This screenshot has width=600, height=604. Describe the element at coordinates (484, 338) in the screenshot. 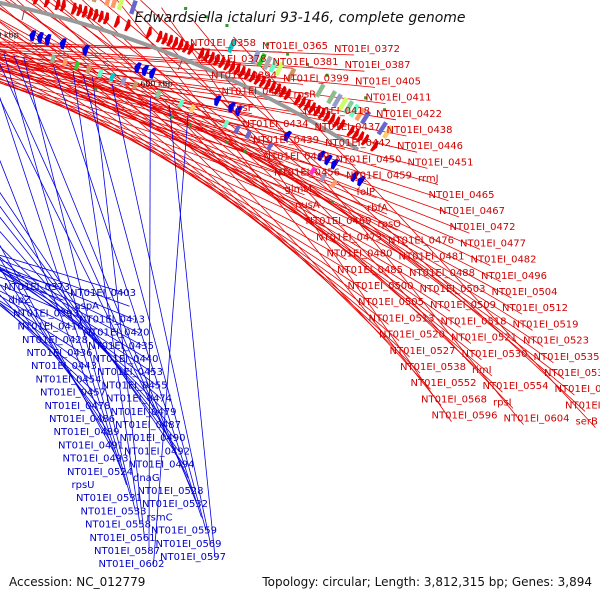

I see `forward-gene-label: NT01EI_0521` at that location.